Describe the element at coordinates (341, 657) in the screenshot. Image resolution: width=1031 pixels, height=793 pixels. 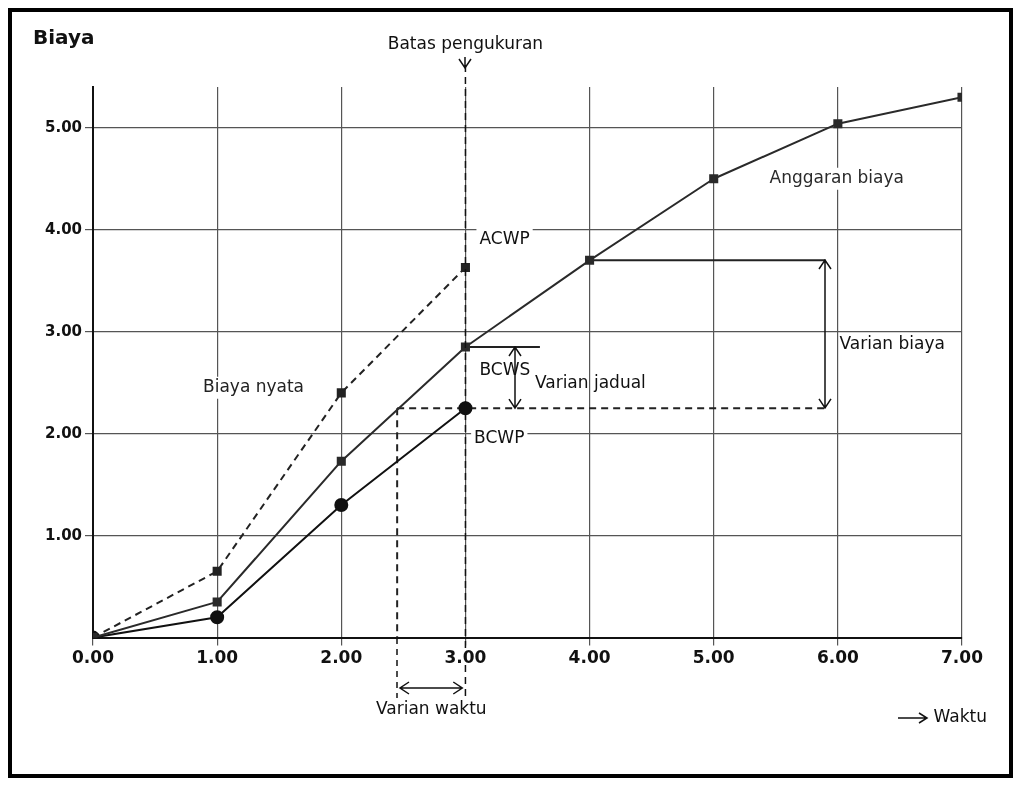
I see `x-tick-label: 2.00` at that location.